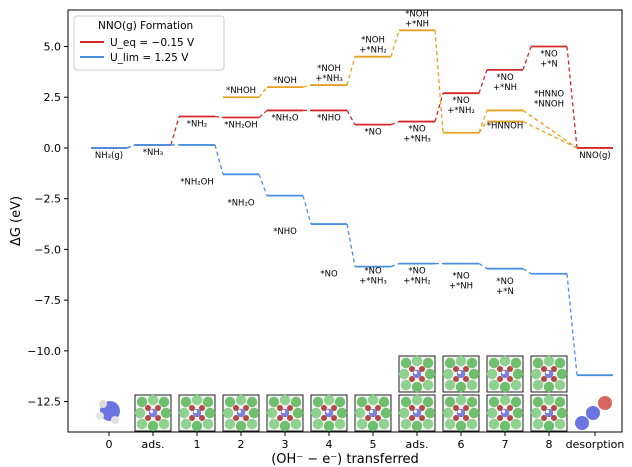 The width and height of the screenshot is (632, 467). Describe the element at coordinates (197, 444) in the screenshot. I see `x-tick-label-2: 1` at that location.